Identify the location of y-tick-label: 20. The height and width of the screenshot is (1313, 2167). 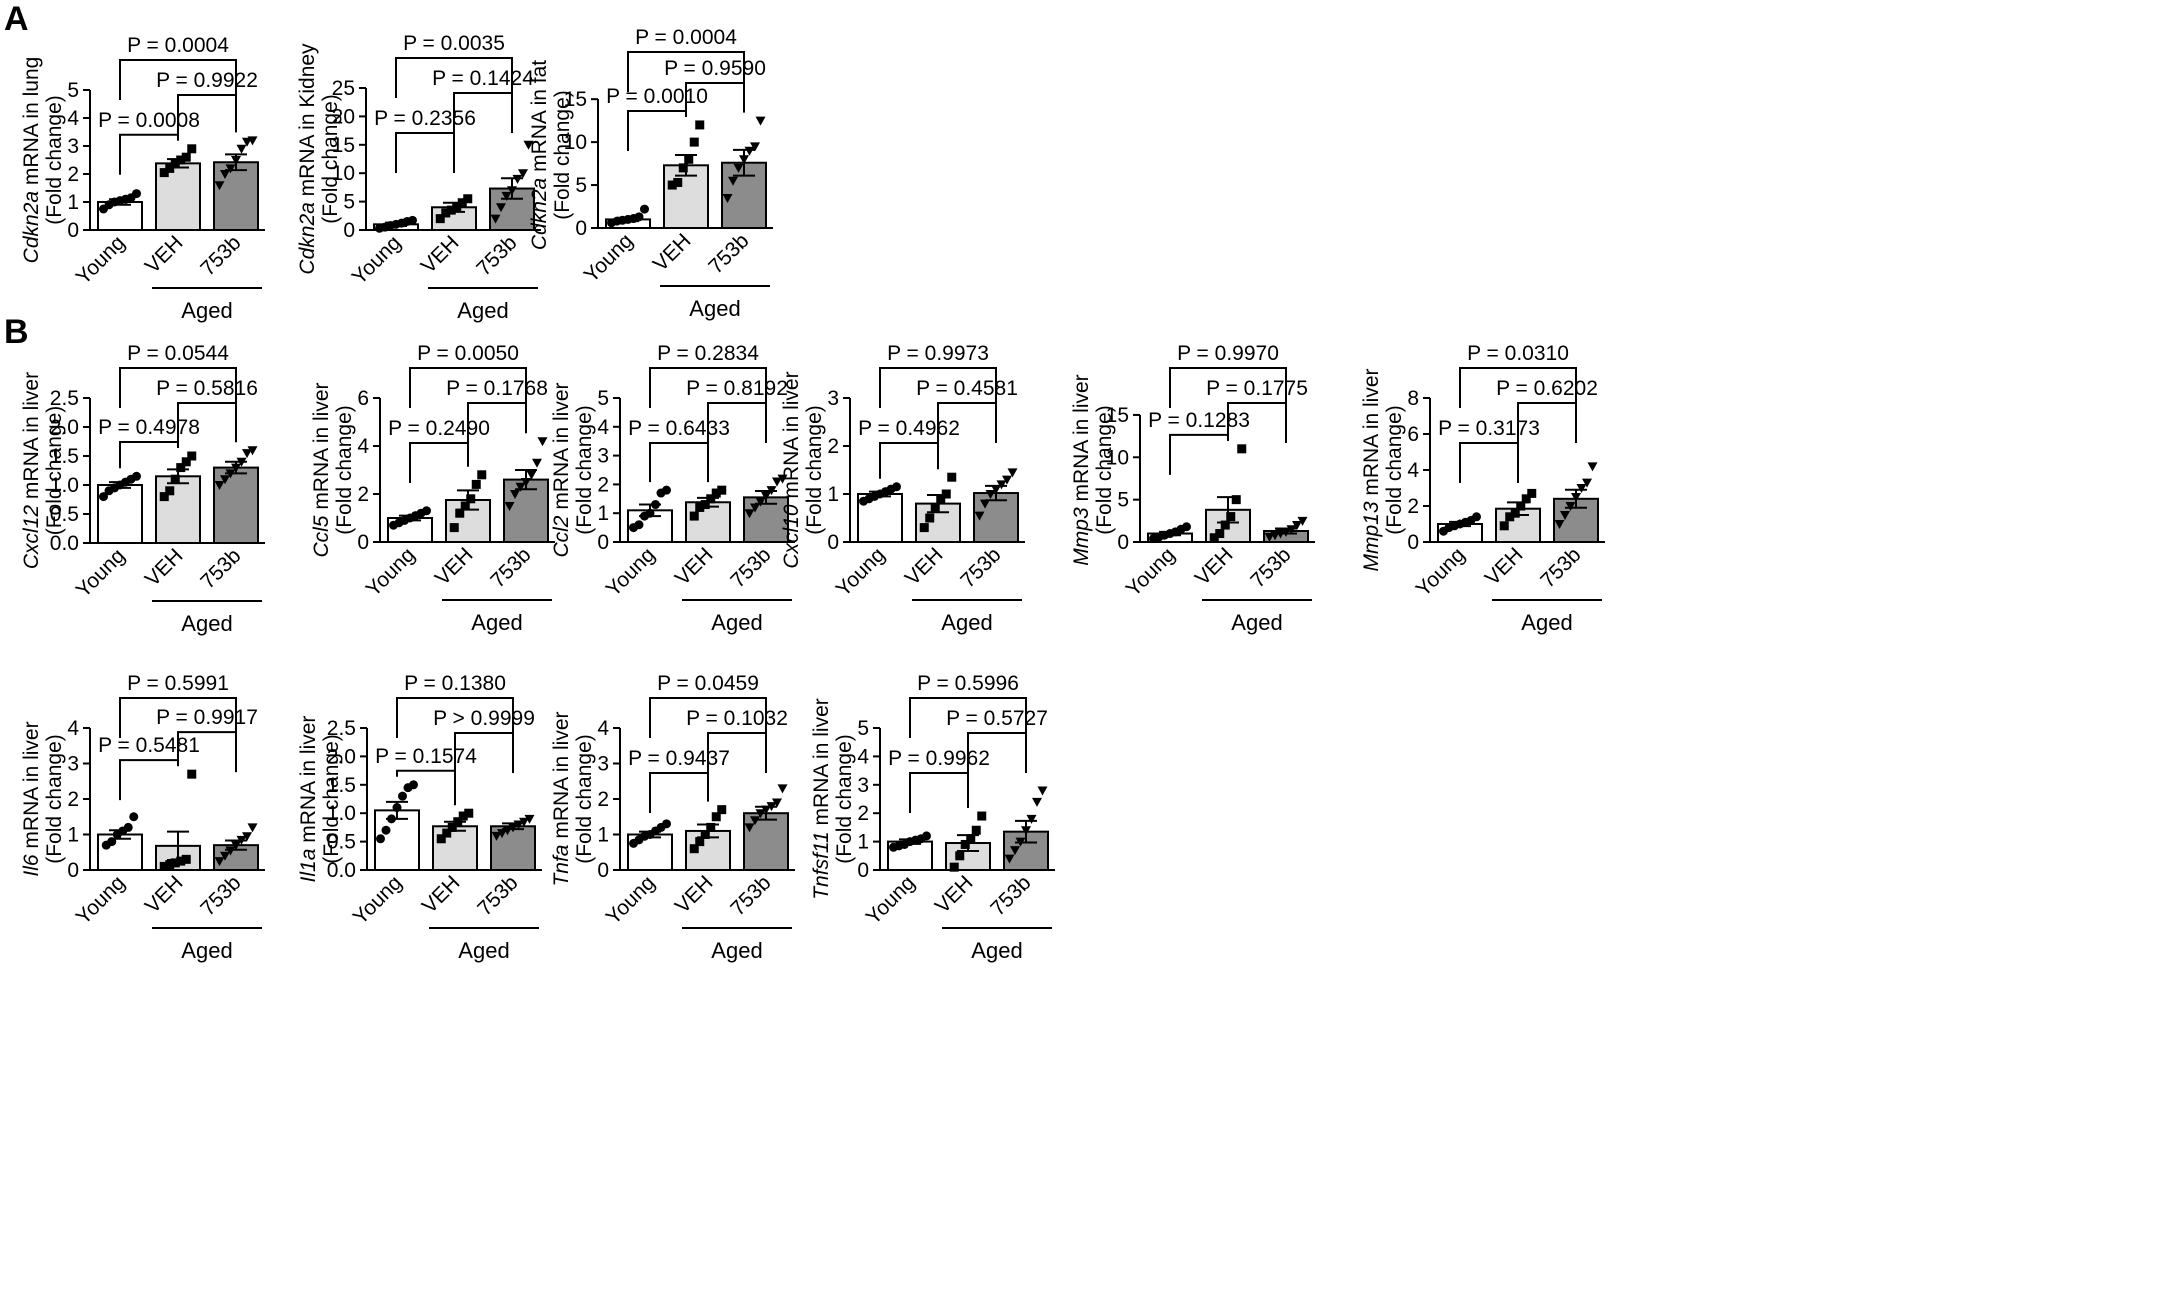
(343, 116).